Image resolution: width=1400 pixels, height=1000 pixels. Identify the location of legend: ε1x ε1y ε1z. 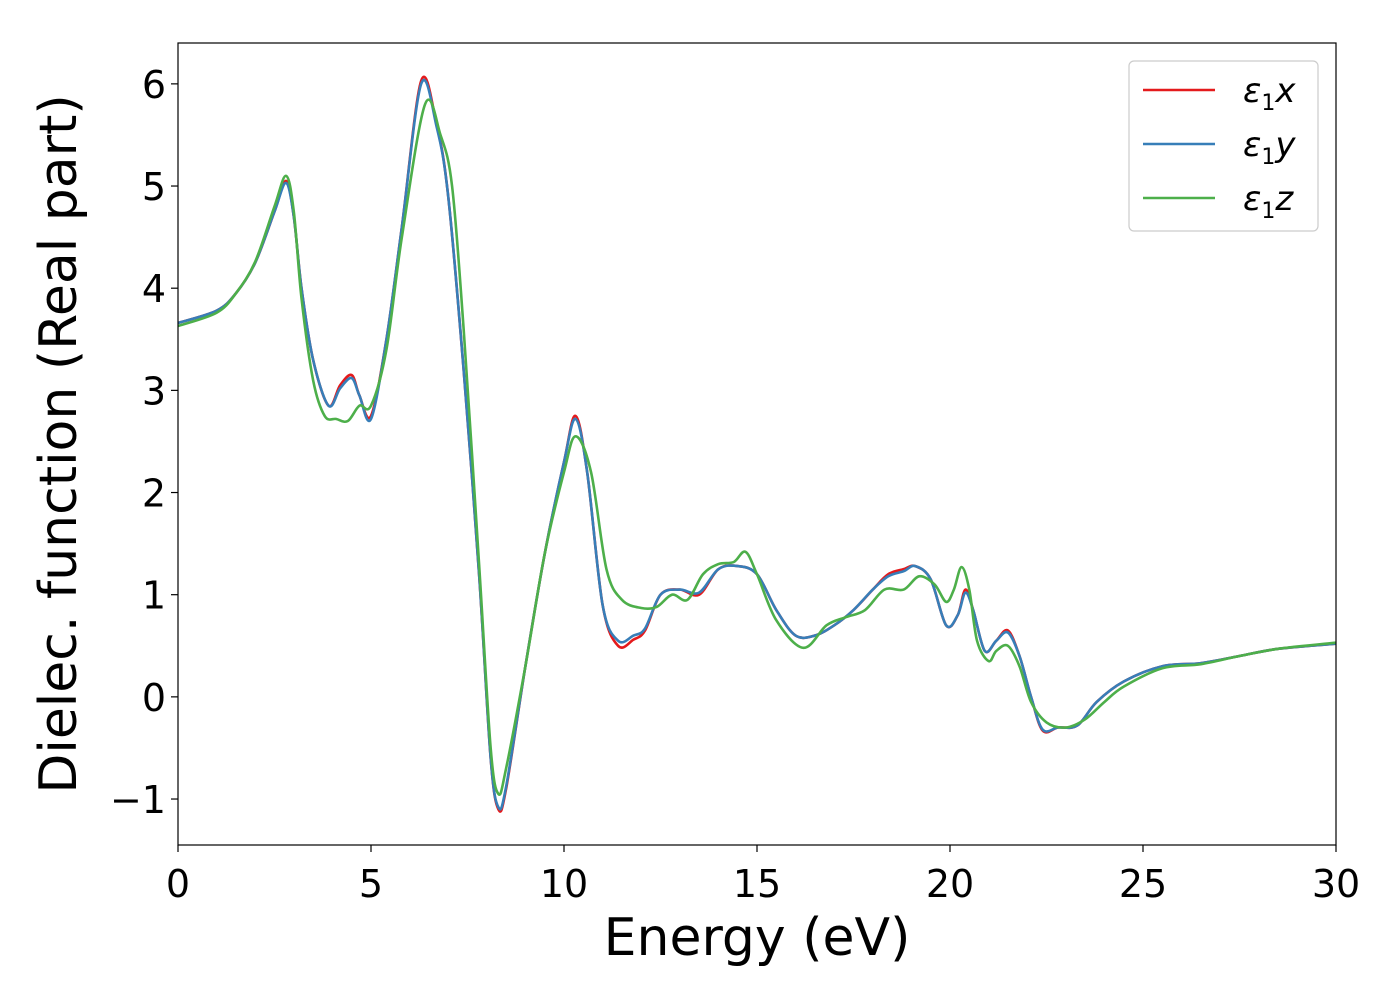
(1223, 146).